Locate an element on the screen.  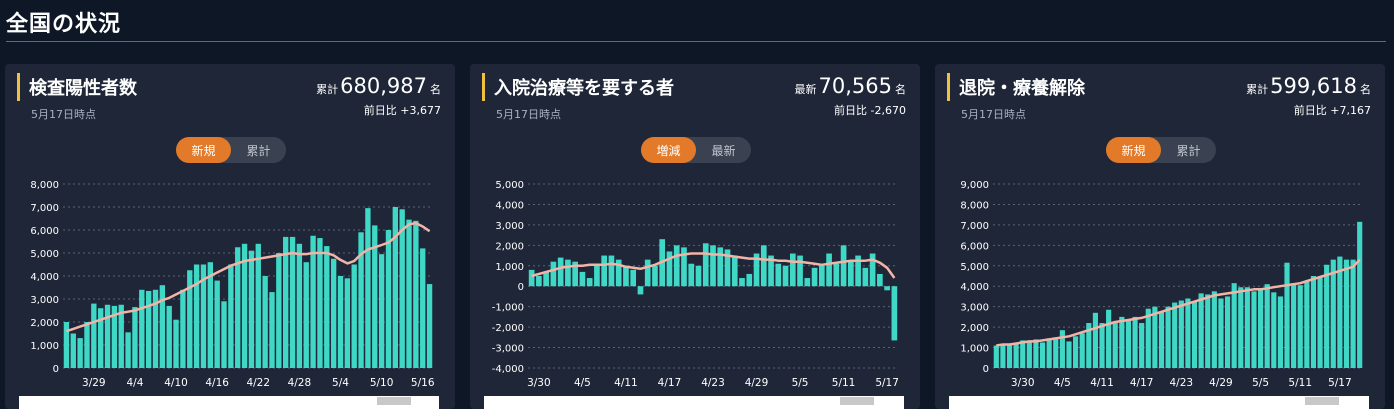
total-value: 680,987 is located at coordinates (383, 86).